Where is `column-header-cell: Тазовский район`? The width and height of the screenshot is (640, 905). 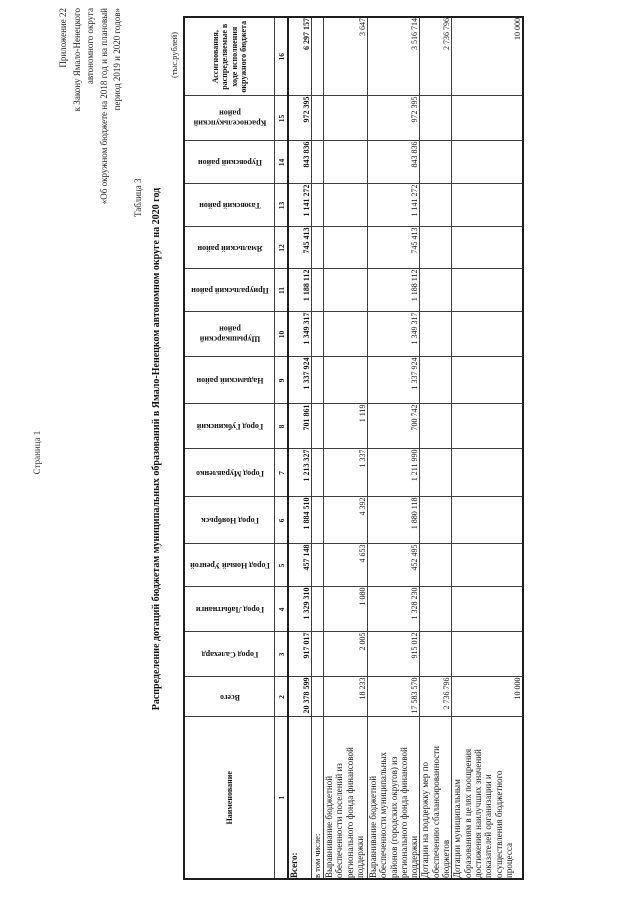 column-header-cell: Тазовский район is located at coordinates (229, 205).